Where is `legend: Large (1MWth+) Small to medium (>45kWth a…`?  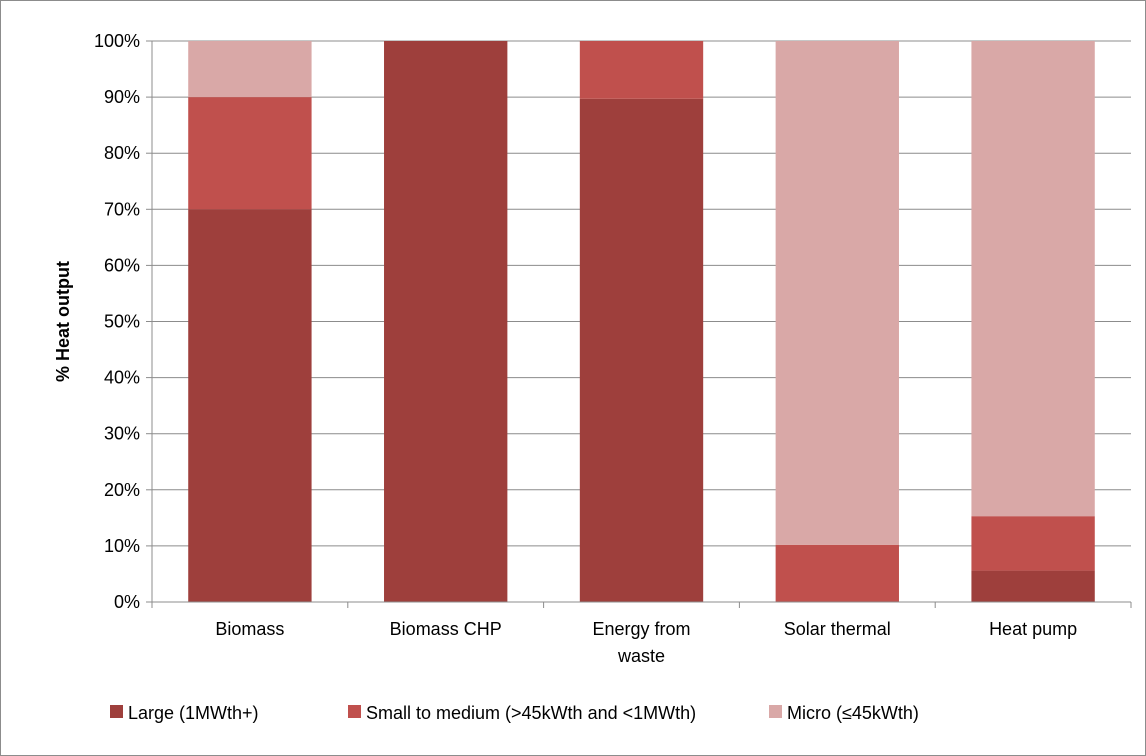
legend: Large (1MWth+) Small to medium (>45kWth a… is located at coordinates (514, 713).